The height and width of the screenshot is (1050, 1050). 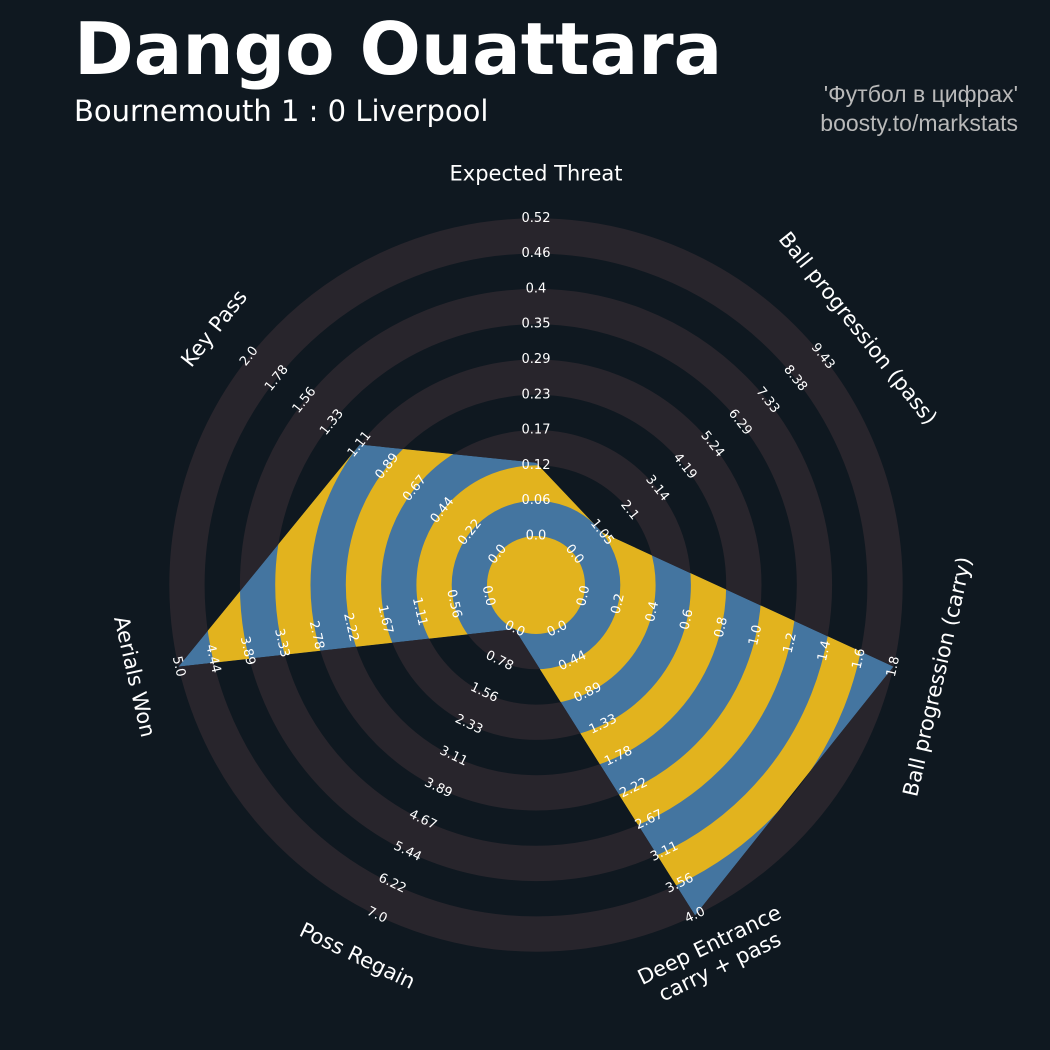 I want to click on tick-label: 0.35, so click(x=536, y=324).